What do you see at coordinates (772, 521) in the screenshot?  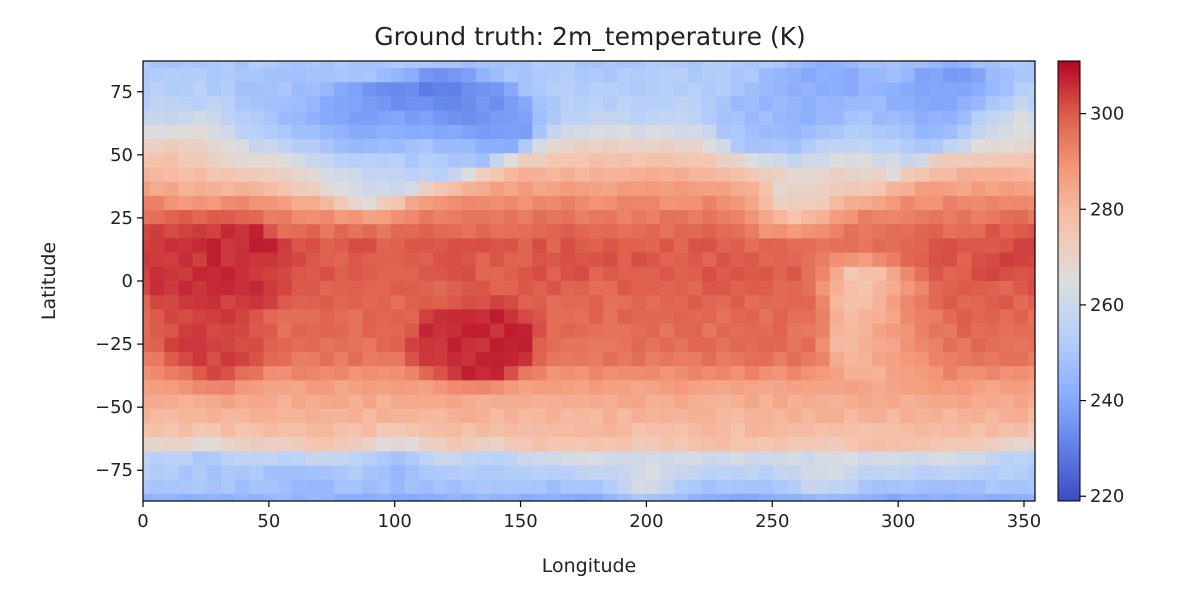 I see `x-tick-label: 250` at bounding box center [772, 521].